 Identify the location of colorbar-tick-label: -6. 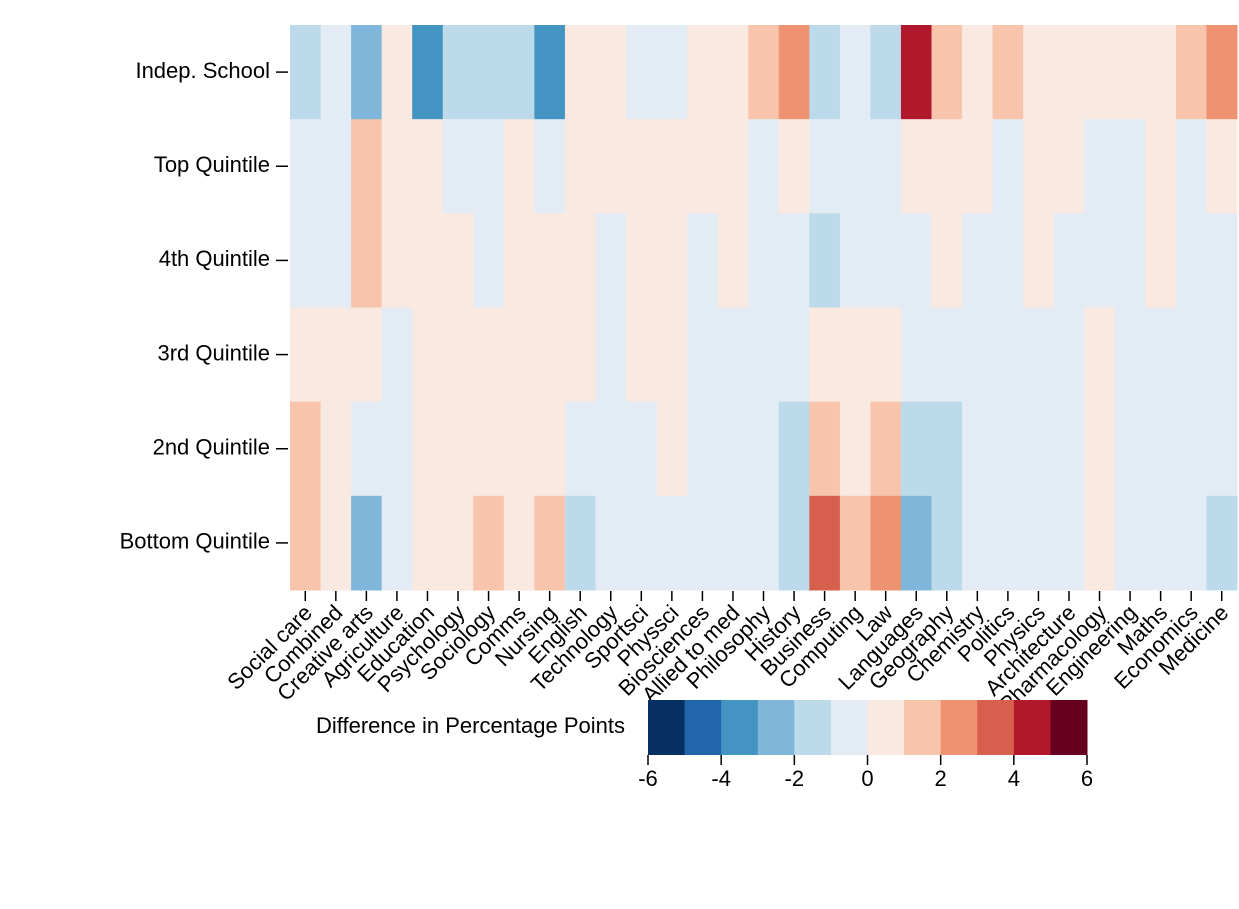
(648, 778).